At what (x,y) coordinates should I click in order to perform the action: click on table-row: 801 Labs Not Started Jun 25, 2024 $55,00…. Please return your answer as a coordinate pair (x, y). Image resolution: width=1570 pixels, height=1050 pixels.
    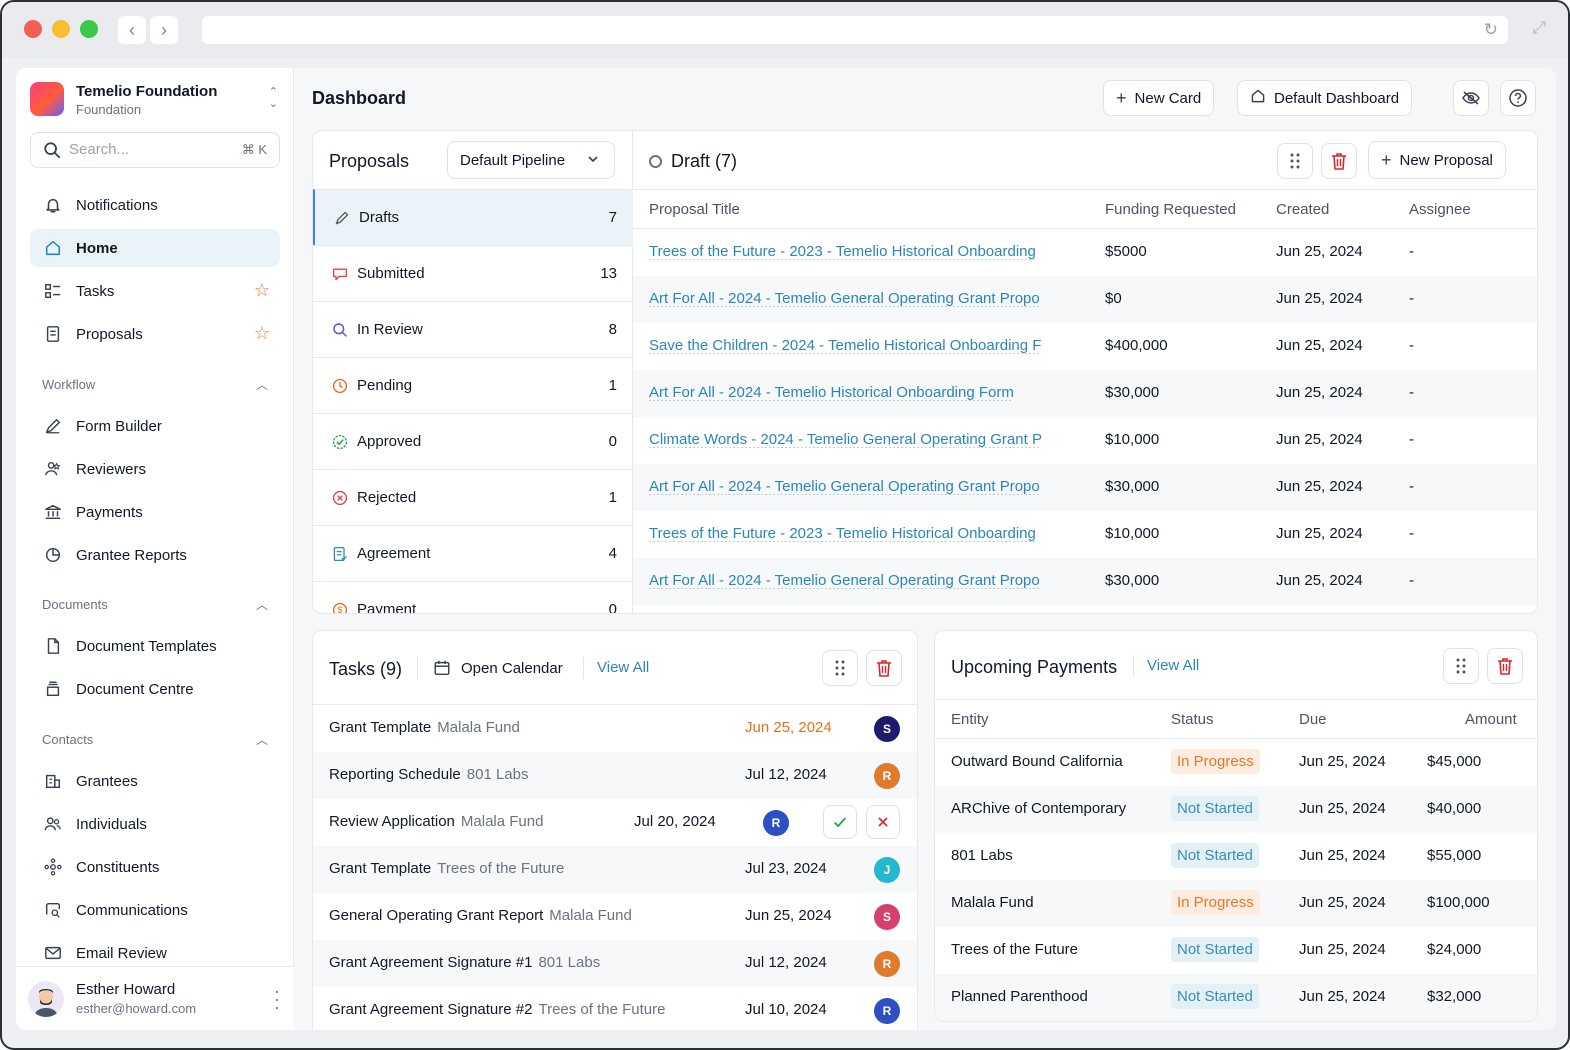
    Looking at the image, I should click on (1236, 856).